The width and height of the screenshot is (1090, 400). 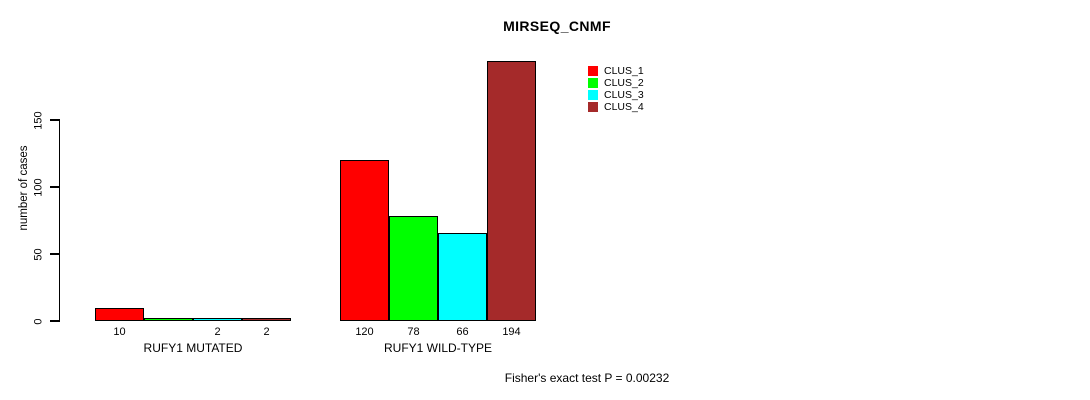 I want to click on y-tick-label: 150, so click(x=38, y=120).